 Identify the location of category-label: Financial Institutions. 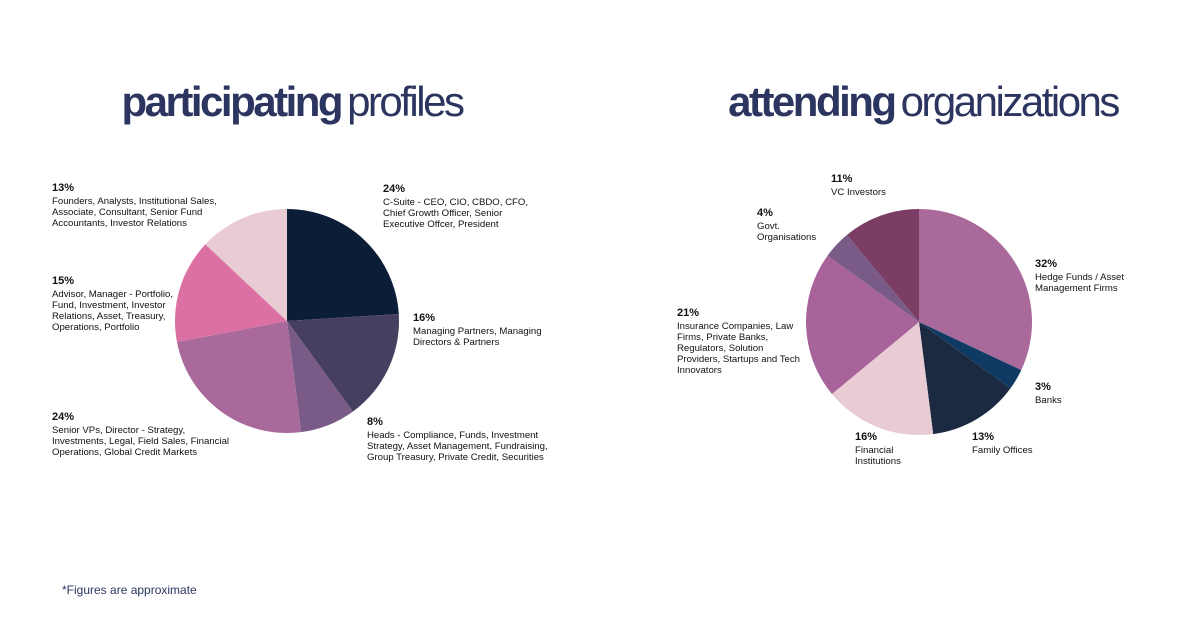
(878, 456).